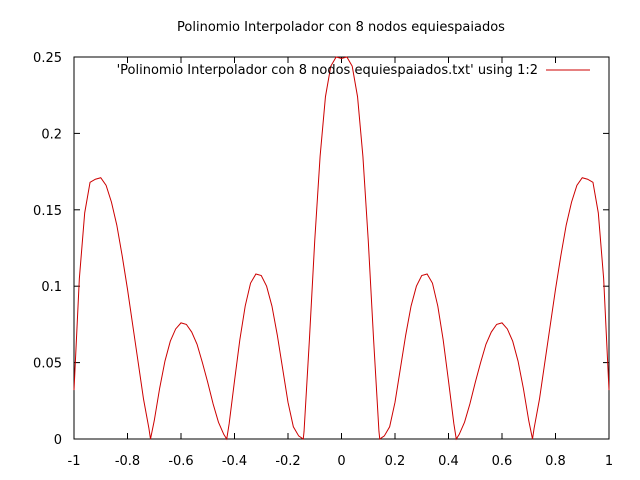 This screenshot has height=480, width=640. I want to click on y-tick-label: 0.15, so click(47, 211).